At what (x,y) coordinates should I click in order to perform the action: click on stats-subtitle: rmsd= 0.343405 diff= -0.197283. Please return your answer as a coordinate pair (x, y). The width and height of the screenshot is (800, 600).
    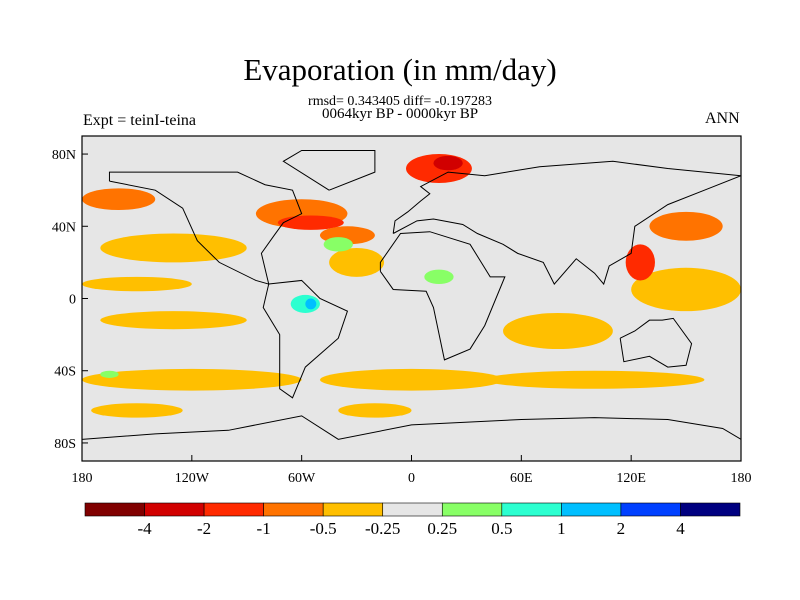
    Looking at the image, I should click on (400, 101).